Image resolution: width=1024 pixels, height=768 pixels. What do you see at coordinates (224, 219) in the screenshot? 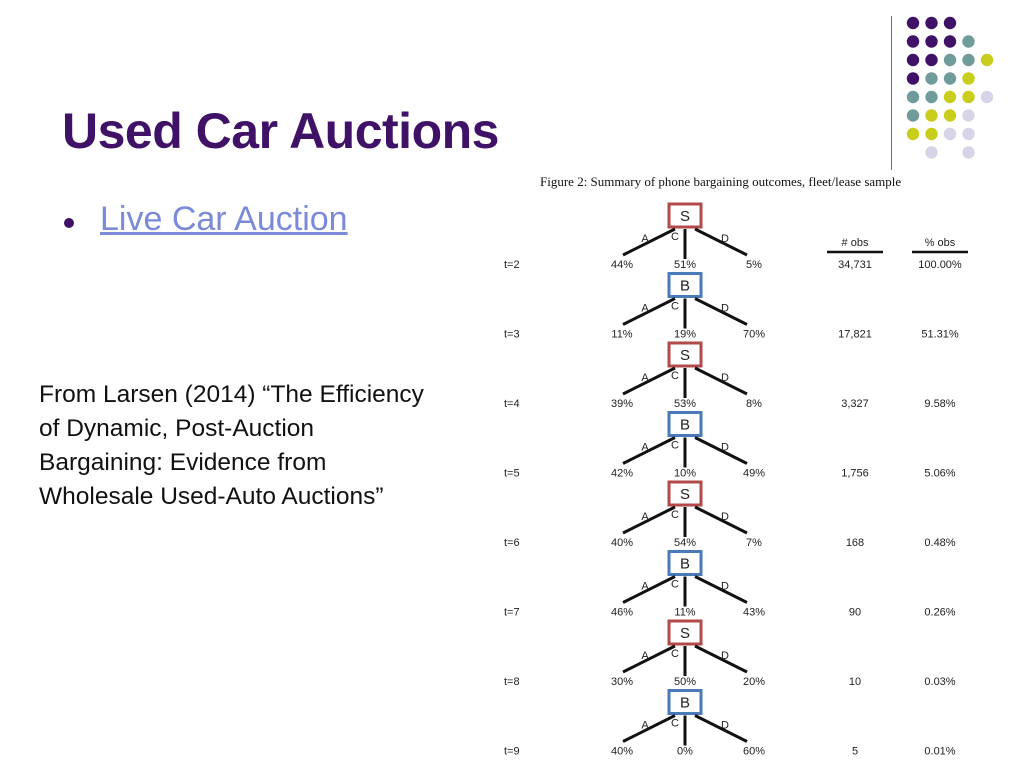
I see `live-car-auction-link: Live Car Auction` at bounding box center [224, 219].